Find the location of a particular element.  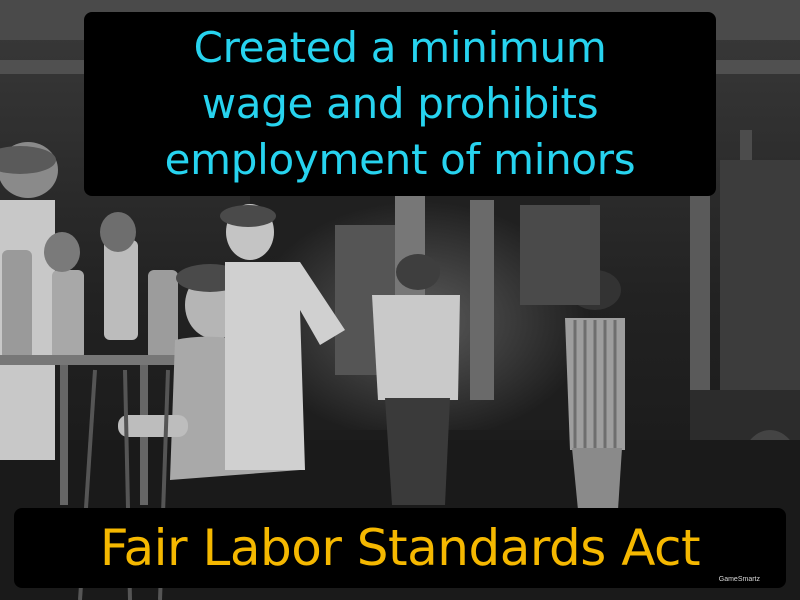

boy-back-center is located at coordinates (416, 379).